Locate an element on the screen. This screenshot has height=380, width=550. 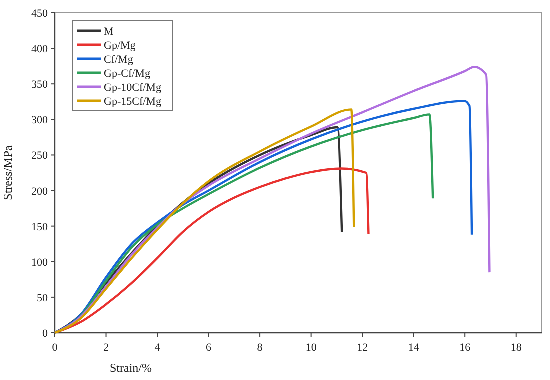
y-tick-label: 0 is located at coordinates (45, 334).